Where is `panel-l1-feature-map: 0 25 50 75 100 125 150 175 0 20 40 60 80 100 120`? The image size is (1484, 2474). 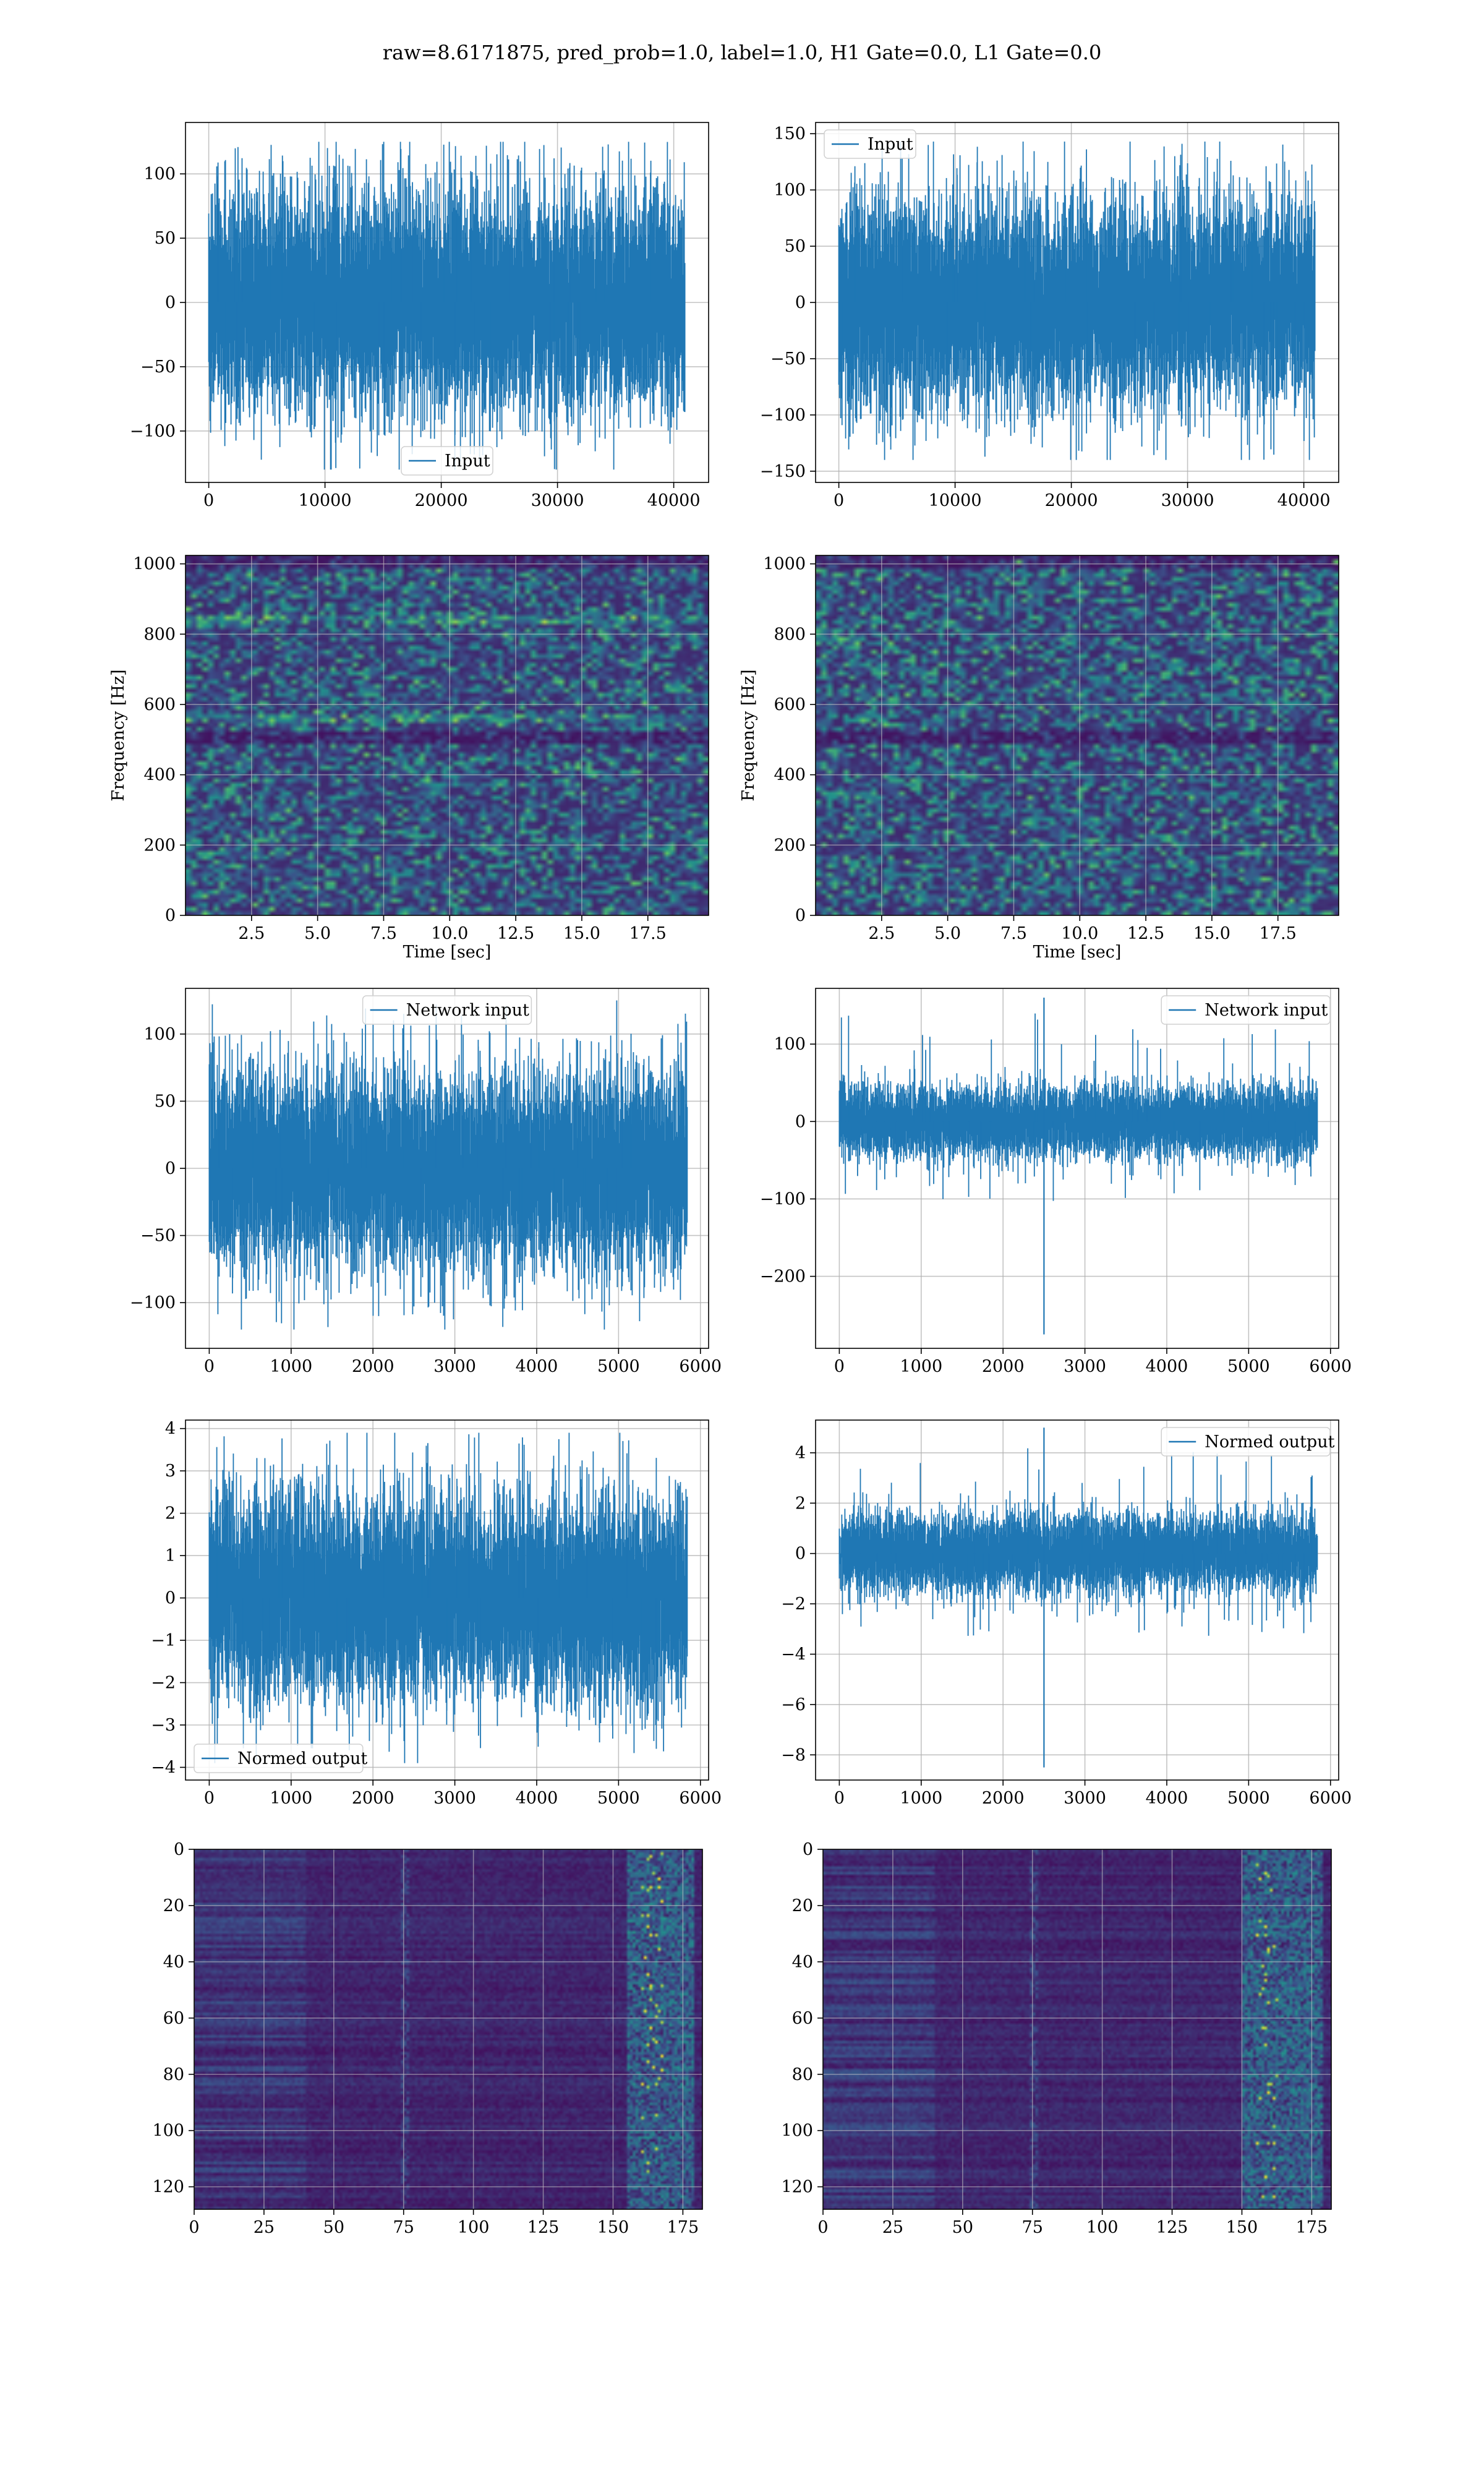
panel-l1-feature-map: 0 25 50 75 100 125 150 175 0 20 40 60 80 100 120 is located at coordinates (1056, 2039).